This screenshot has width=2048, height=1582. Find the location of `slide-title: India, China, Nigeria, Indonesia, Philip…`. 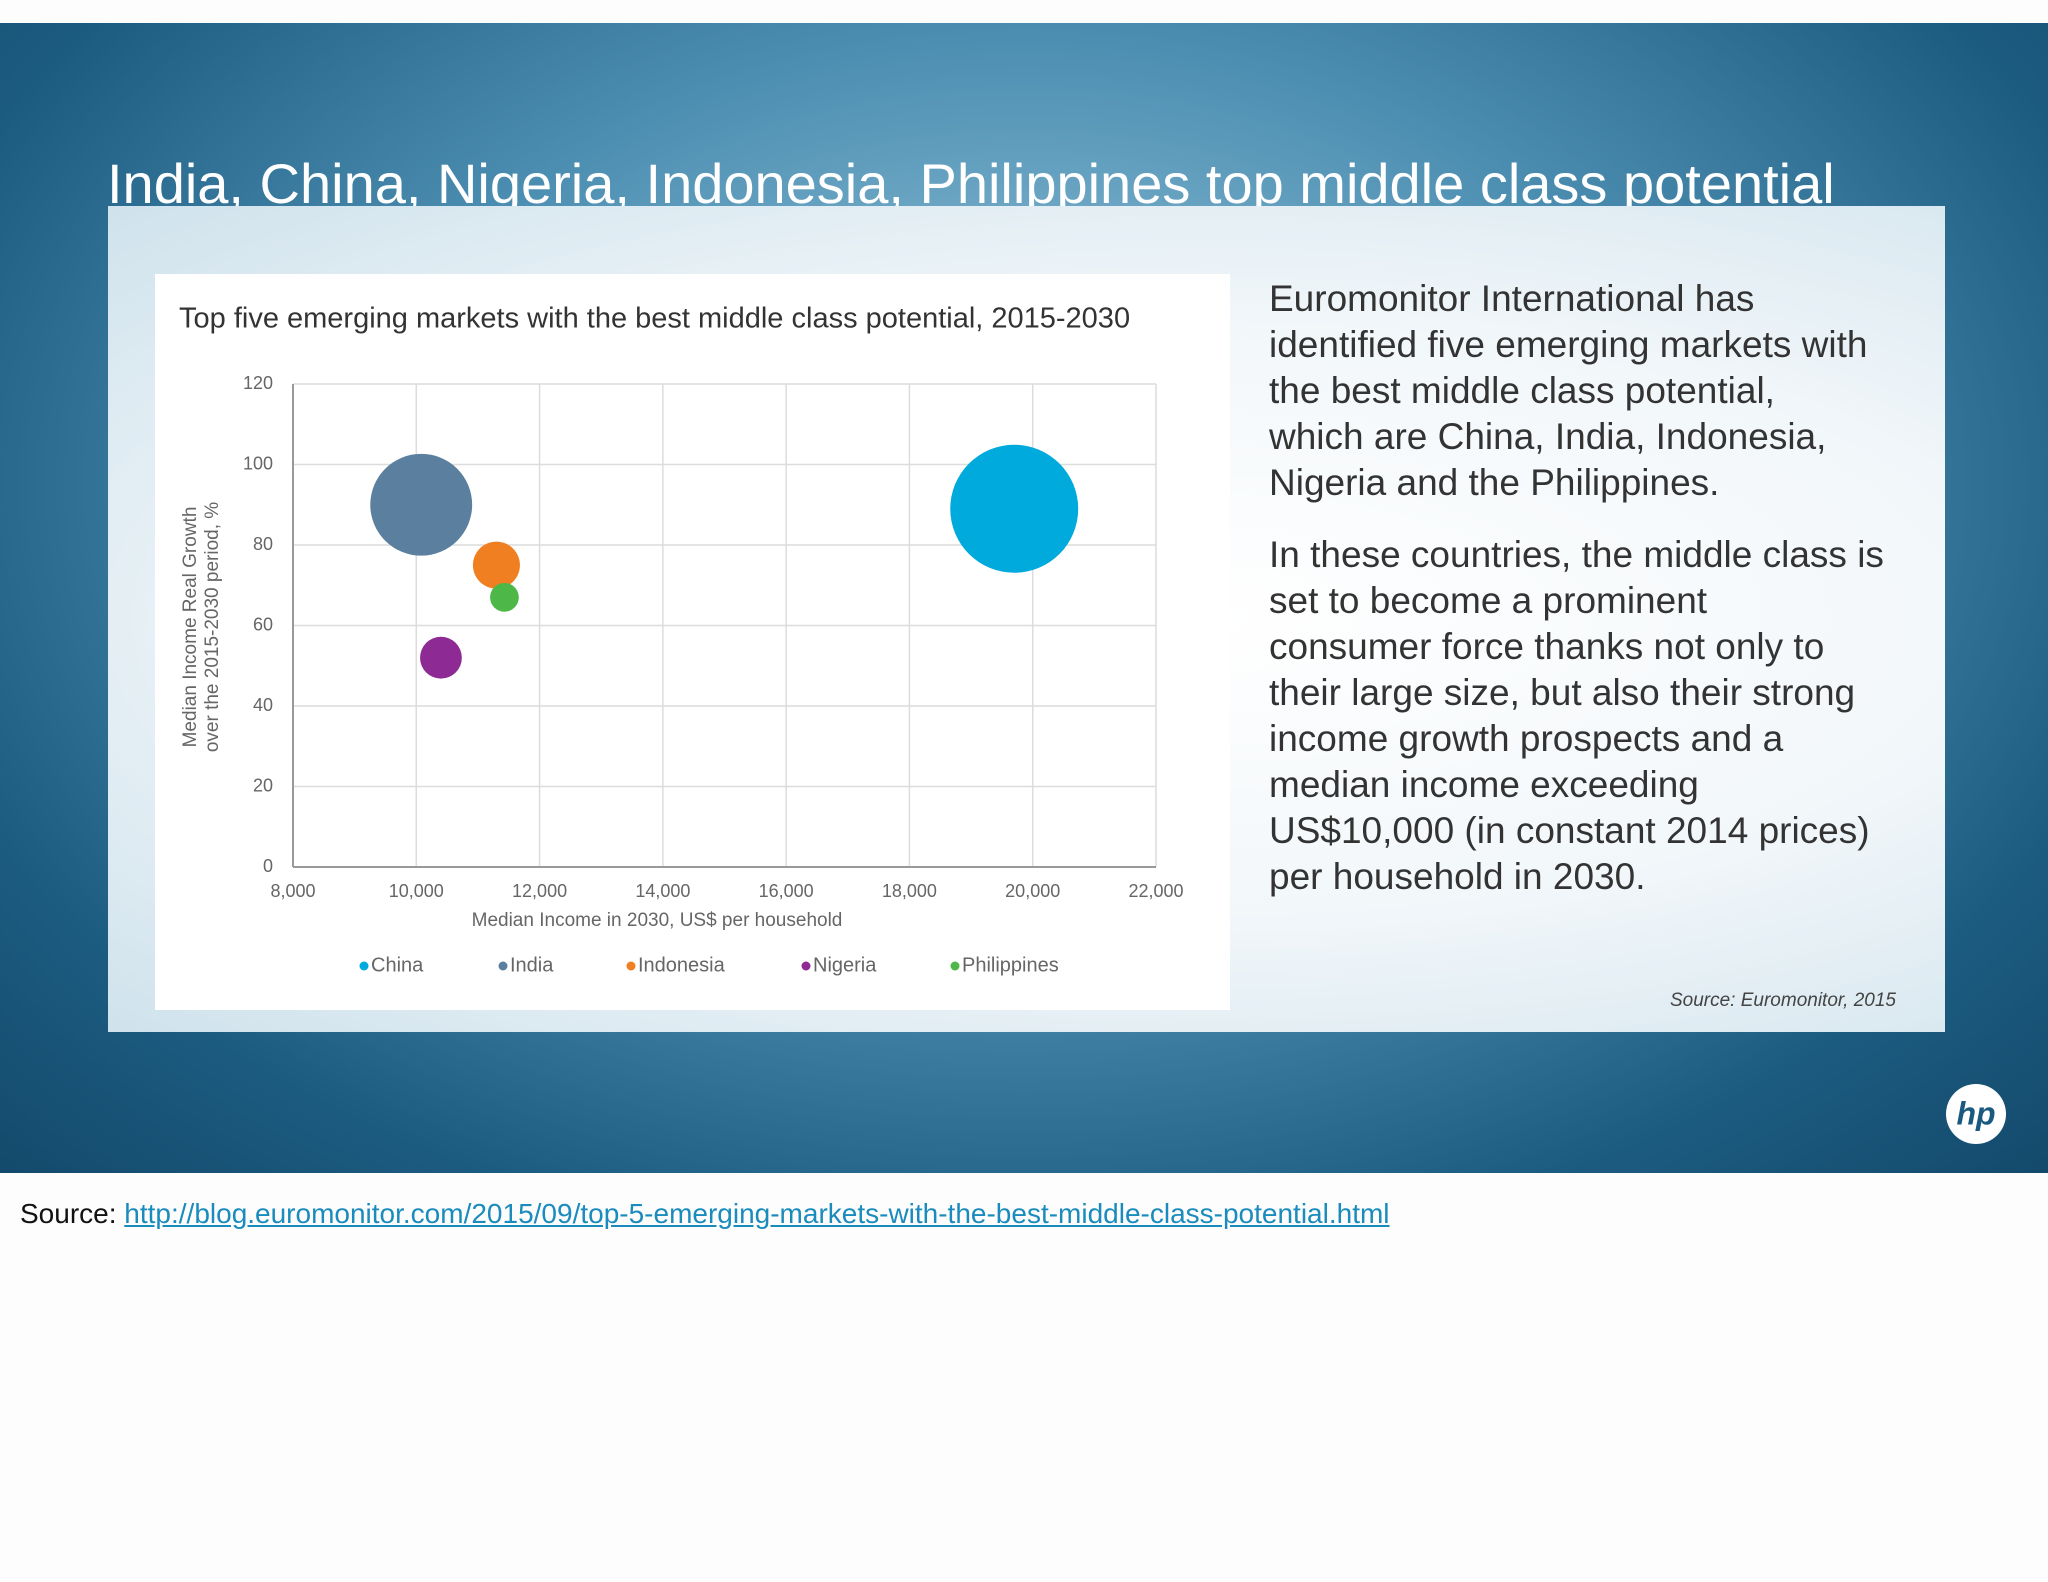

slide-title: India, China, Nigeria, Indonesia, Philip… is located at coordinates (971, 183).